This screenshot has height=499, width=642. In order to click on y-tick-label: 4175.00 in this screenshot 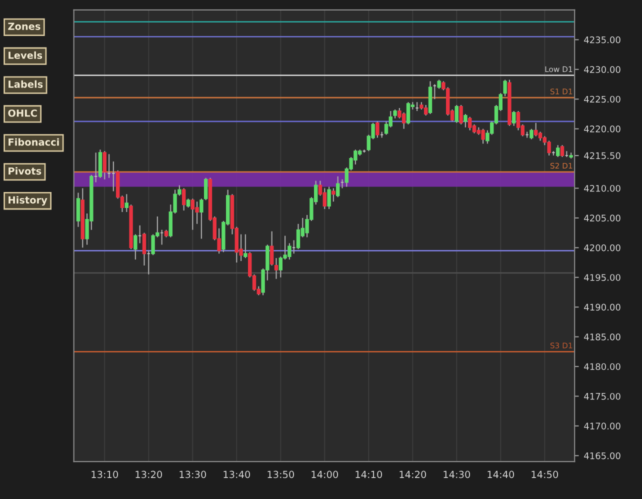, I will do `click(602, 396)`.